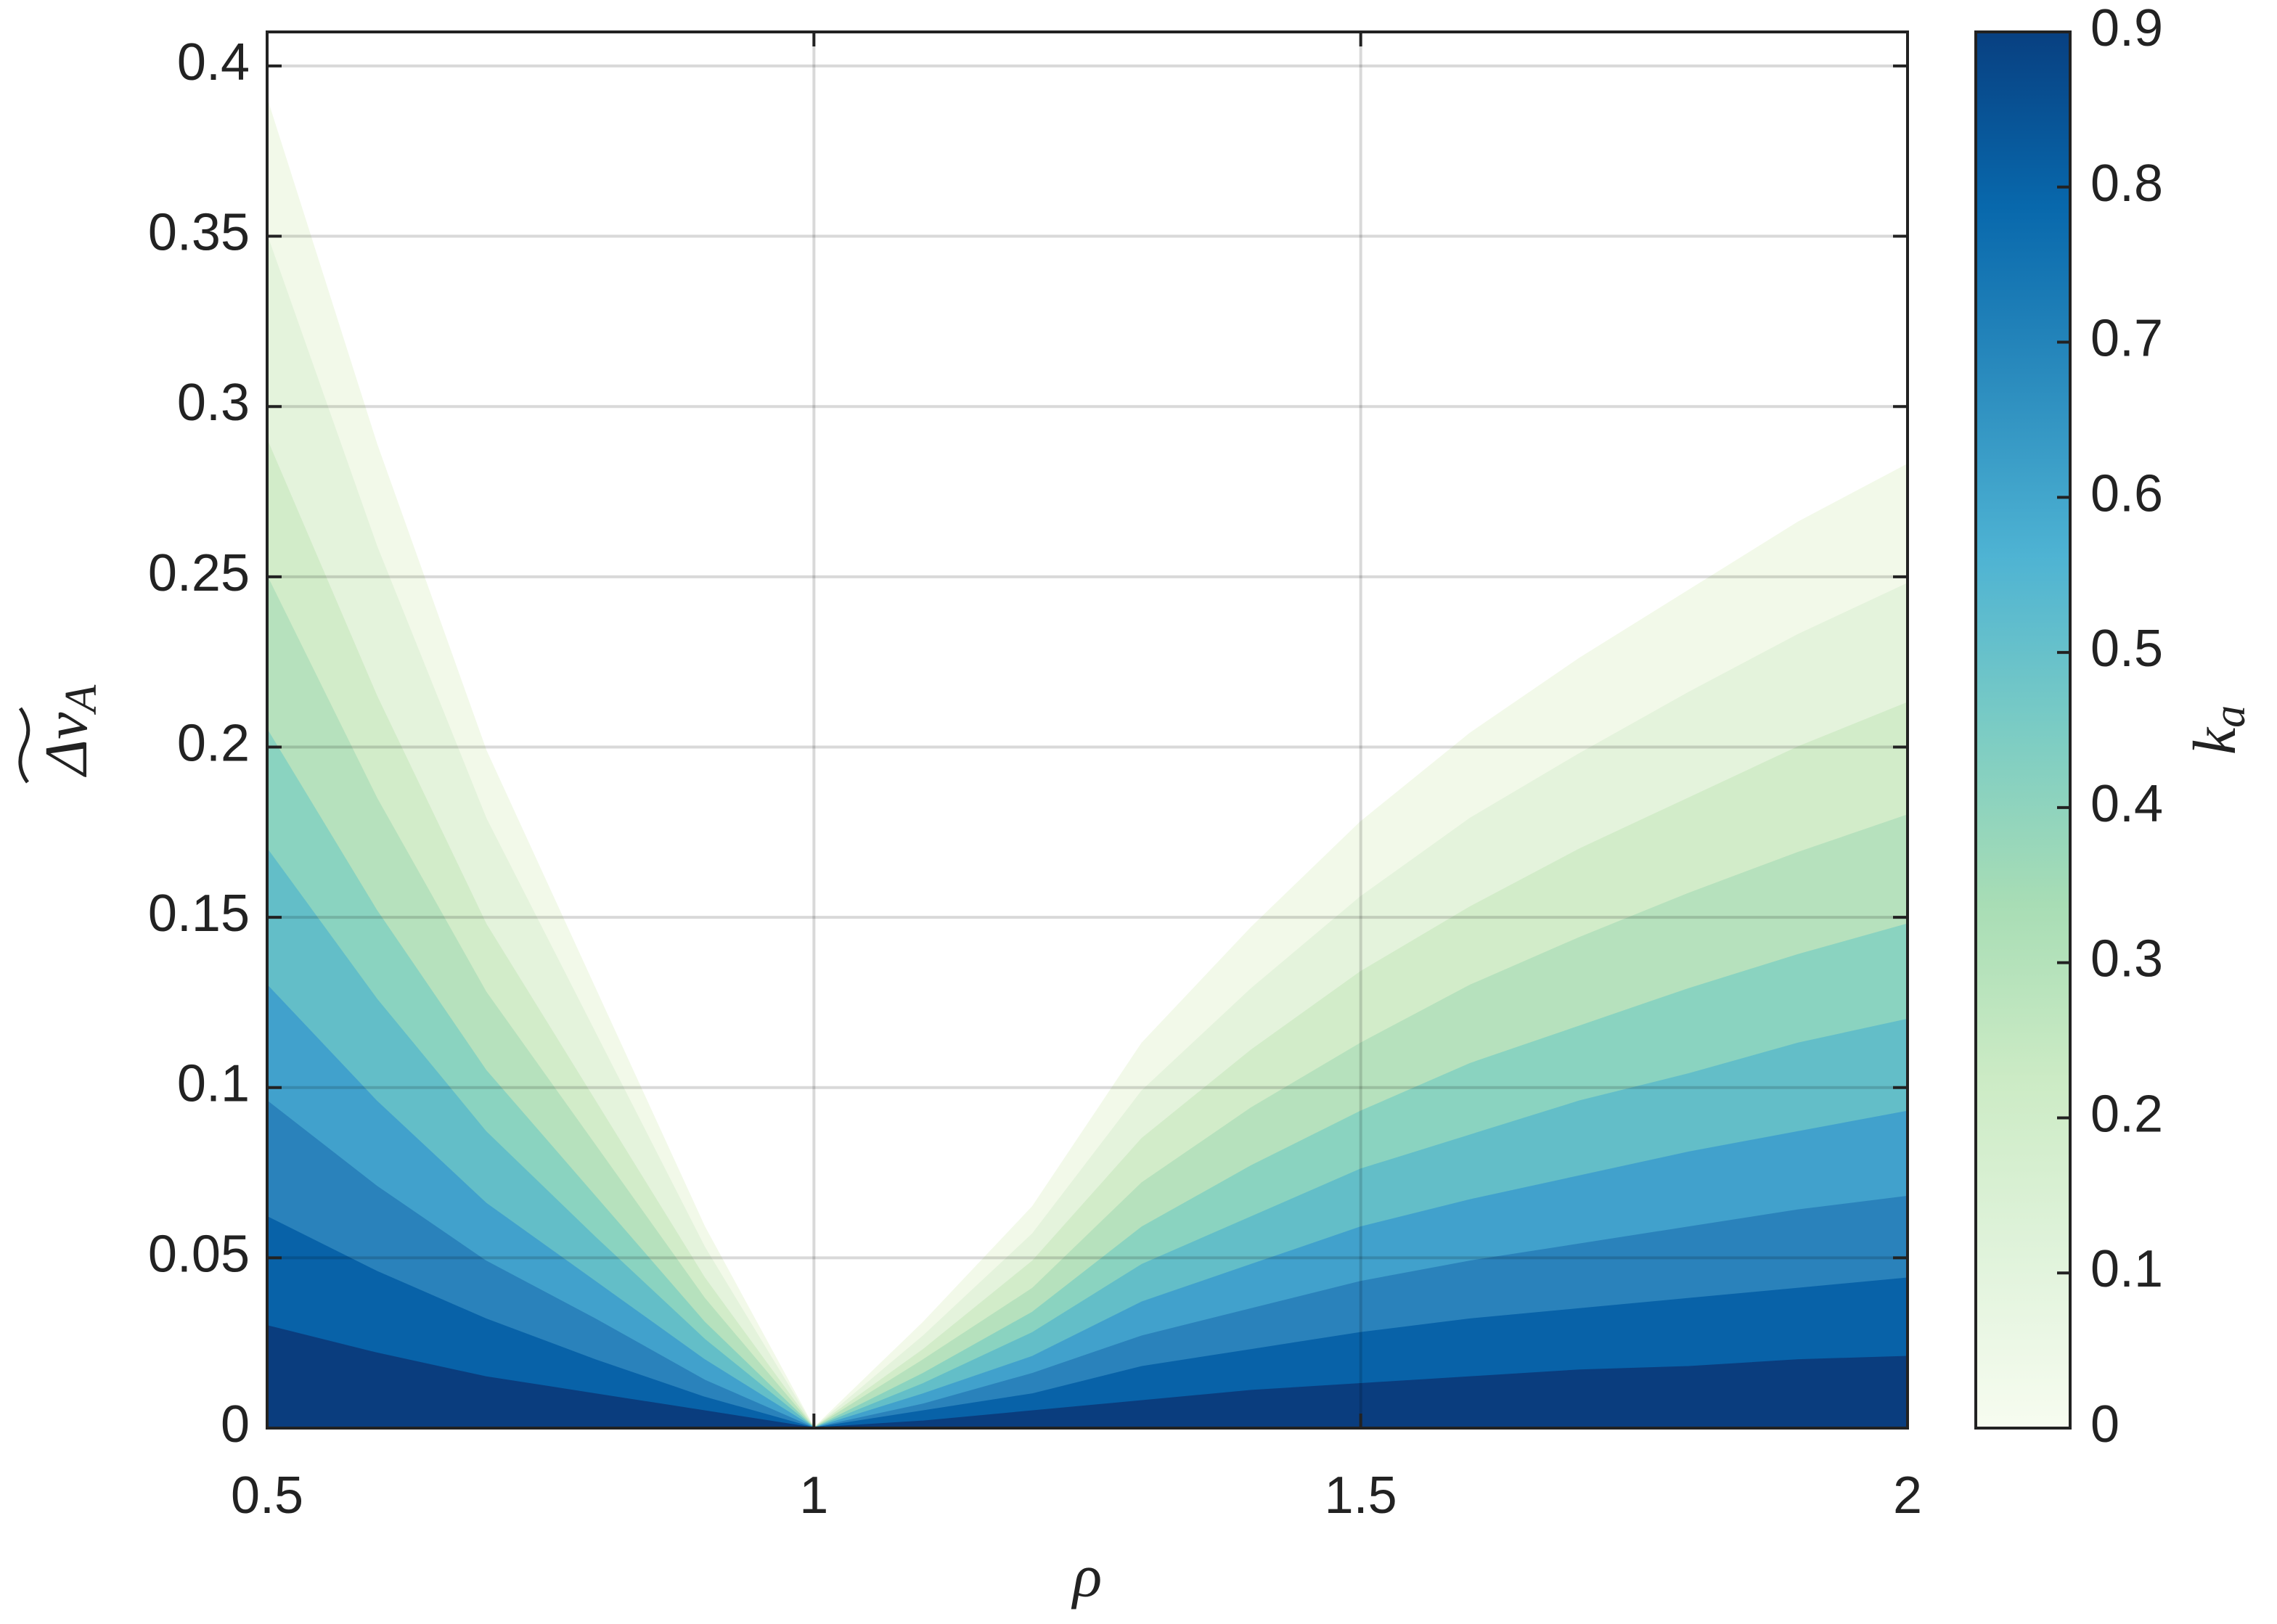  Describe the element at coordinates (267, 1496) in the screenshot. I see `x-tick-label: 0.5` at that location.